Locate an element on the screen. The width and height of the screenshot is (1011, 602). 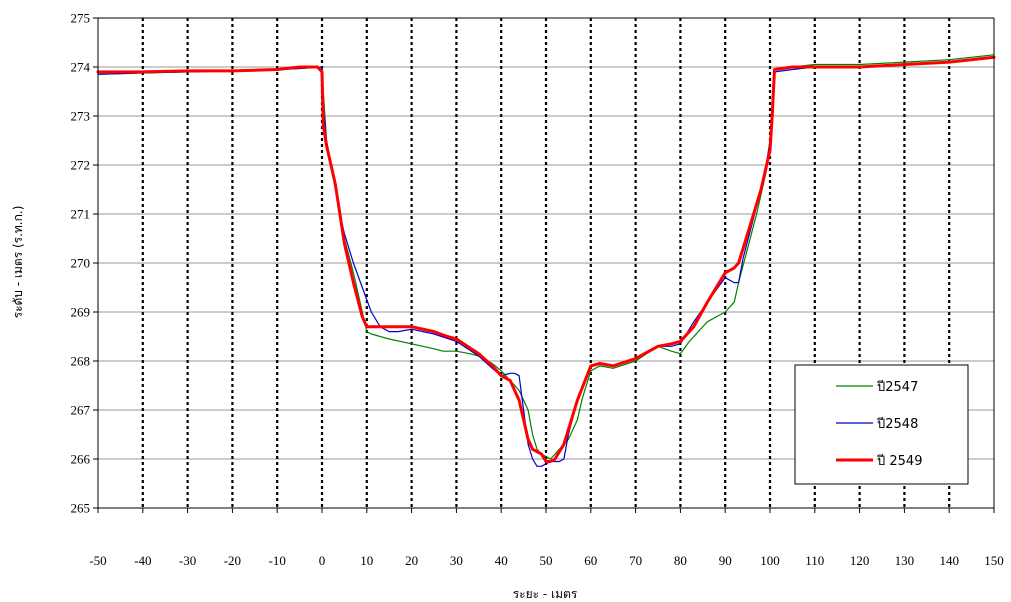
x-tick-label: -20 is located at coordinates (232, 560).